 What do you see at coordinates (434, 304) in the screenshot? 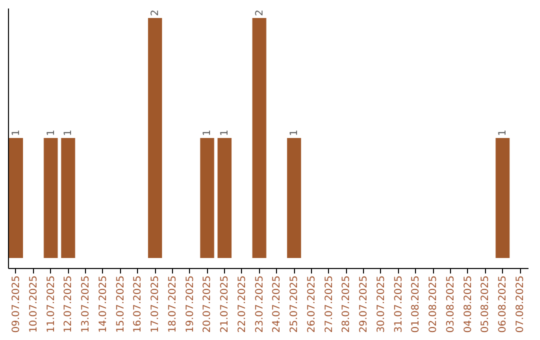
I see `x-tick-label: 02.08.2025` at bounding box center [434, 304].